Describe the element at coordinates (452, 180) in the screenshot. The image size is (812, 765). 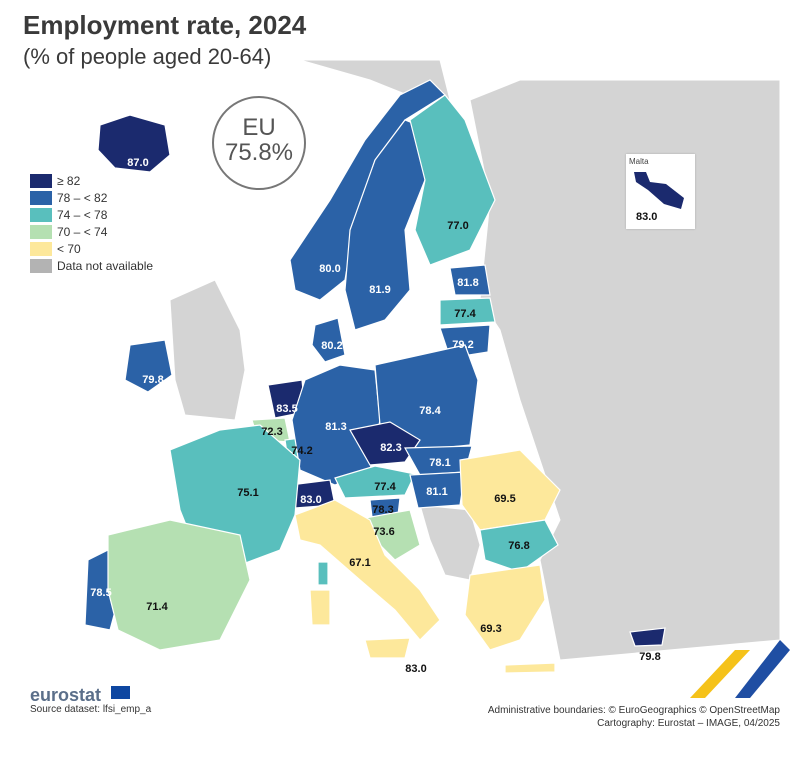
I see `country-finland` at that location.